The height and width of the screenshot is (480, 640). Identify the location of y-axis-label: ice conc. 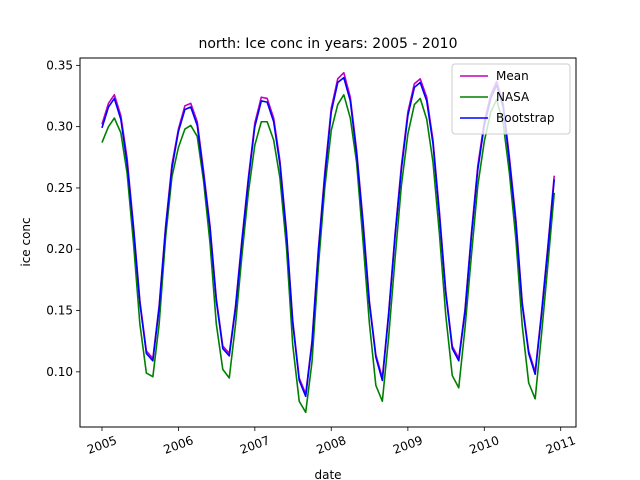
(26, 241).